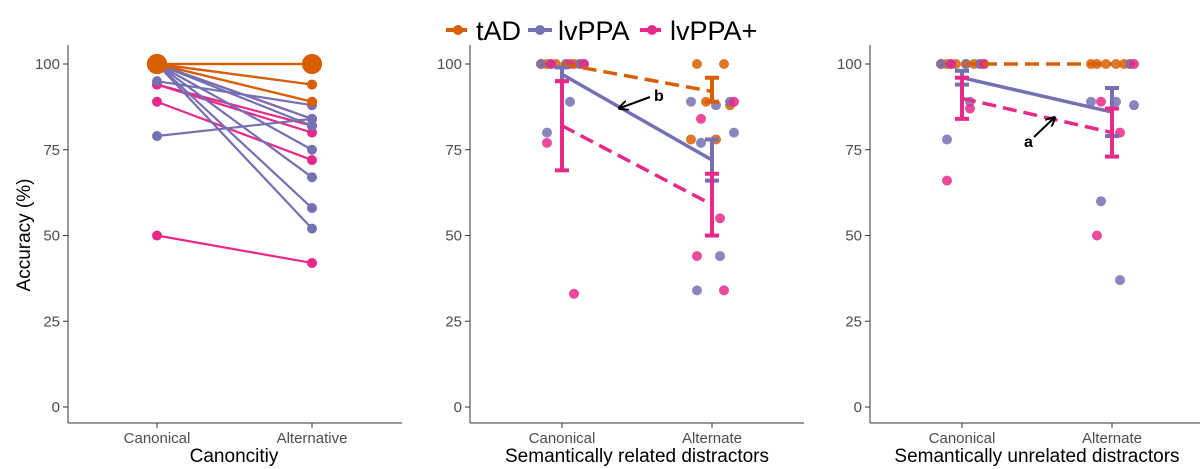  I want to click on legend-label: lvPPA, so click(594, 31).